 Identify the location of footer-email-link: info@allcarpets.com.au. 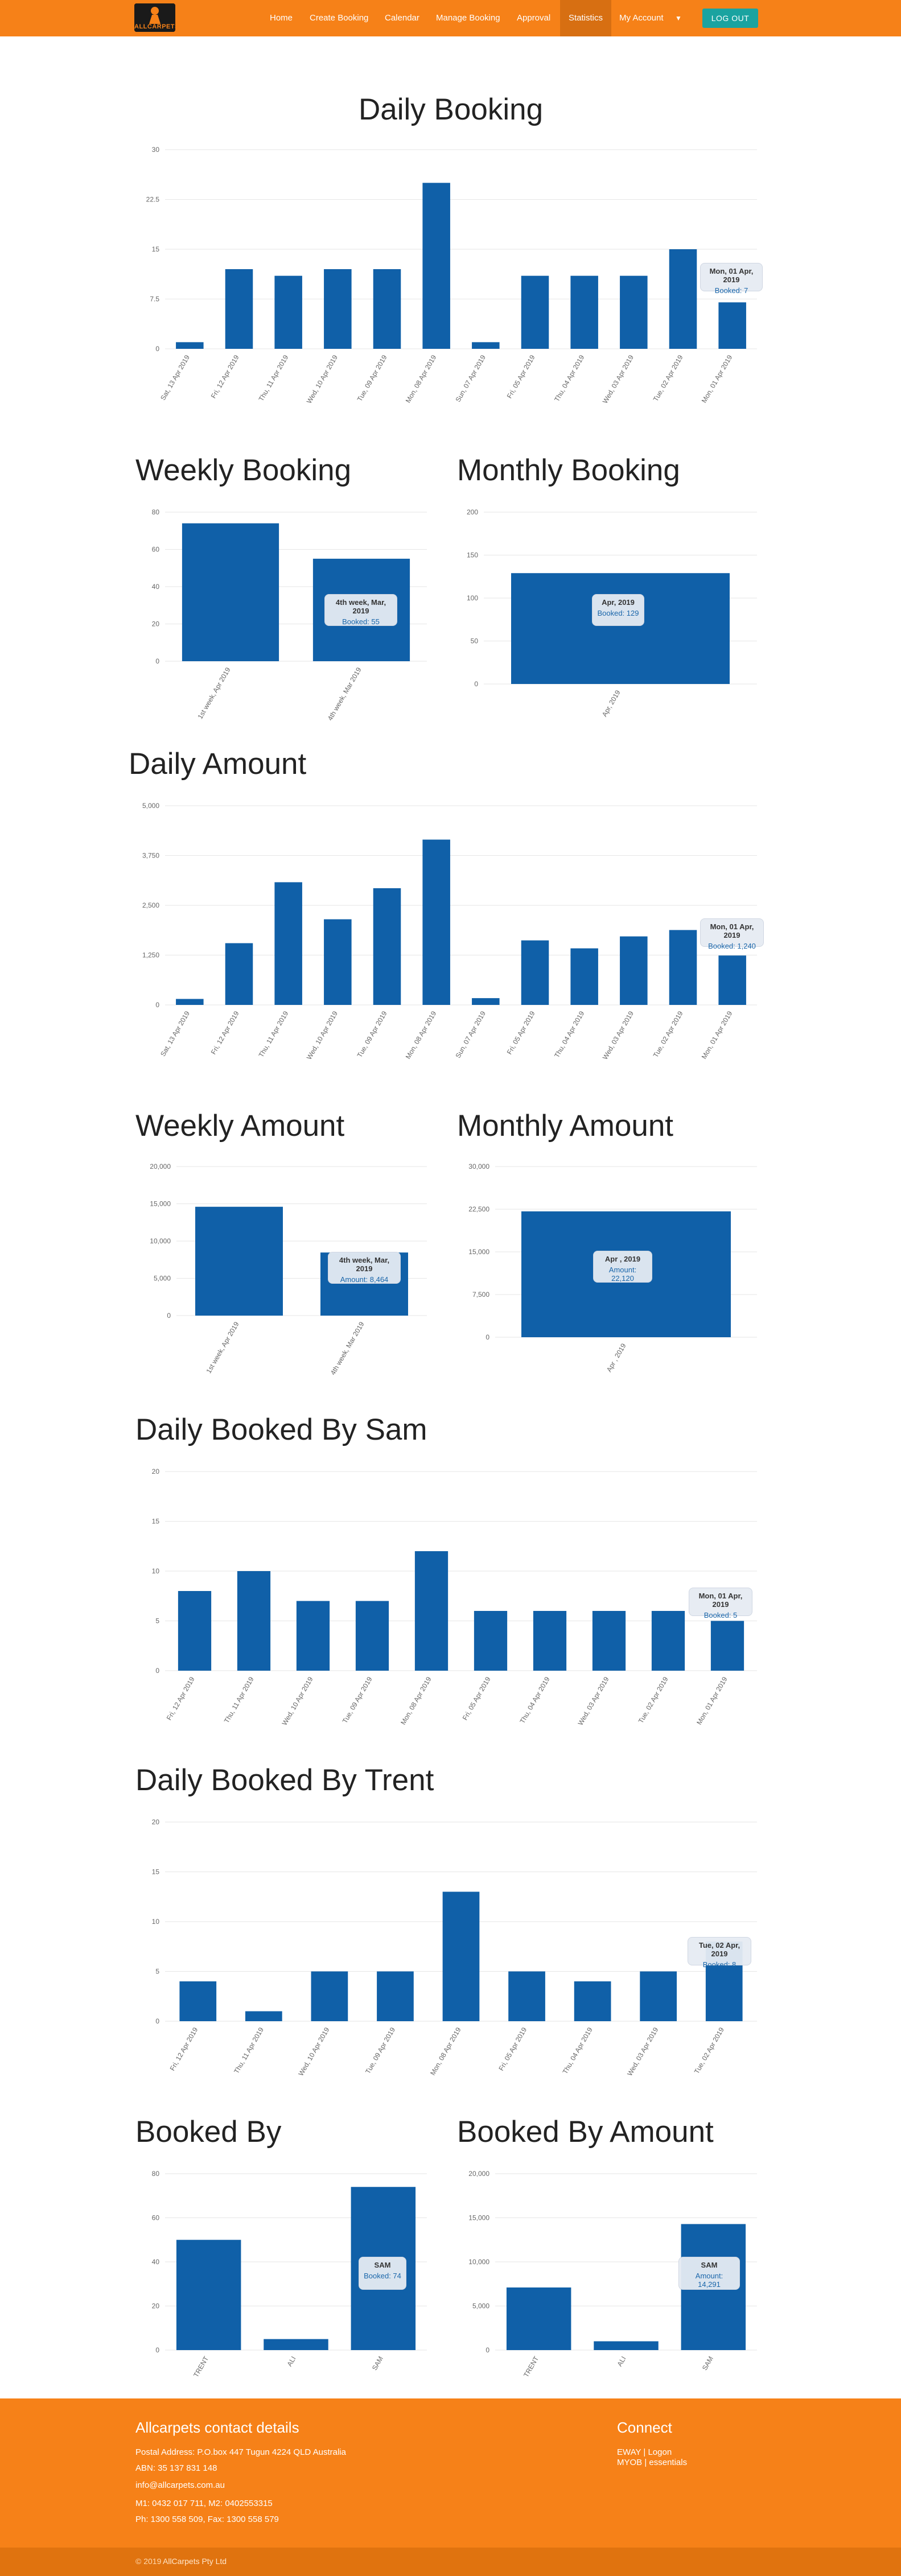
(180, 2485).